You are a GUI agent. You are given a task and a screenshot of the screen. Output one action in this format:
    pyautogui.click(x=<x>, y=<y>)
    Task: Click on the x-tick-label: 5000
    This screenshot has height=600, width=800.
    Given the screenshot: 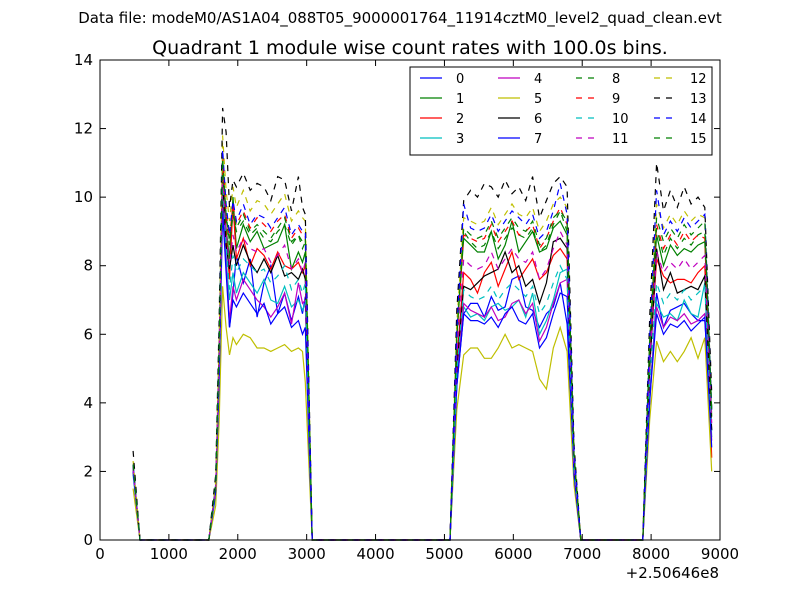 What is the action you would take?
    pyautogui.click(x=444, y=554)
    